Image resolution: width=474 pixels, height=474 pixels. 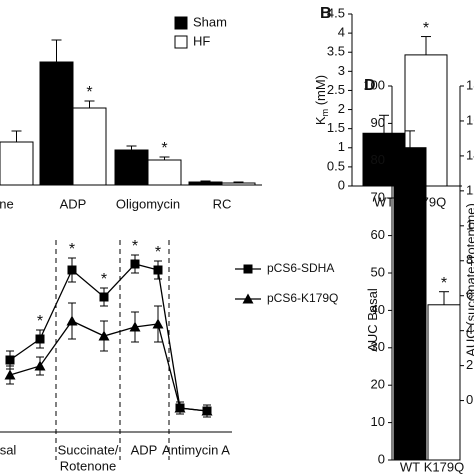 What do you see at coordinates (326, 13) in the screenshot?
I see `panel-label: B` at bounding box center [326, 13].